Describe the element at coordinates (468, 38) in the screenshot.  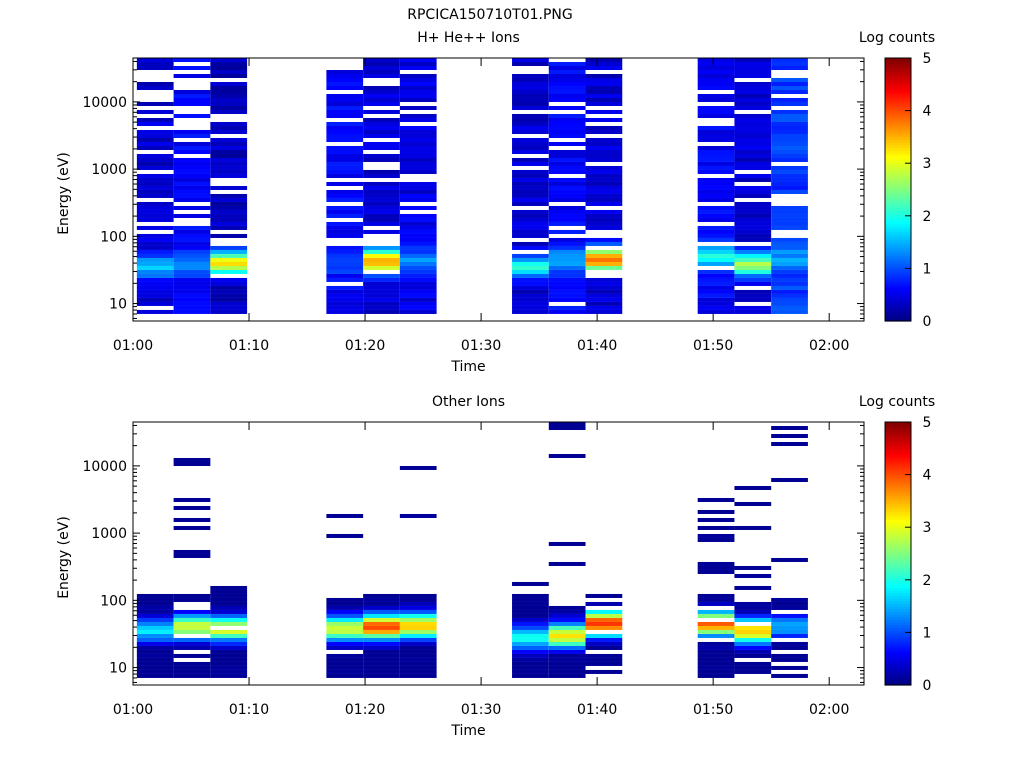
I see `panel-title: H+ He++ Ions` at that location.